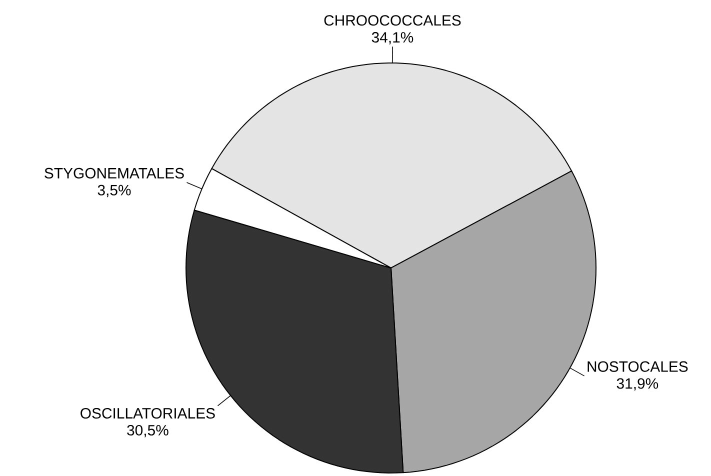 The width and height of the screenshot is (711, 476). Describe the element at coordinates (638, 366) in the screenshot. I see `slice-label: NOSTOCALES` at that location.